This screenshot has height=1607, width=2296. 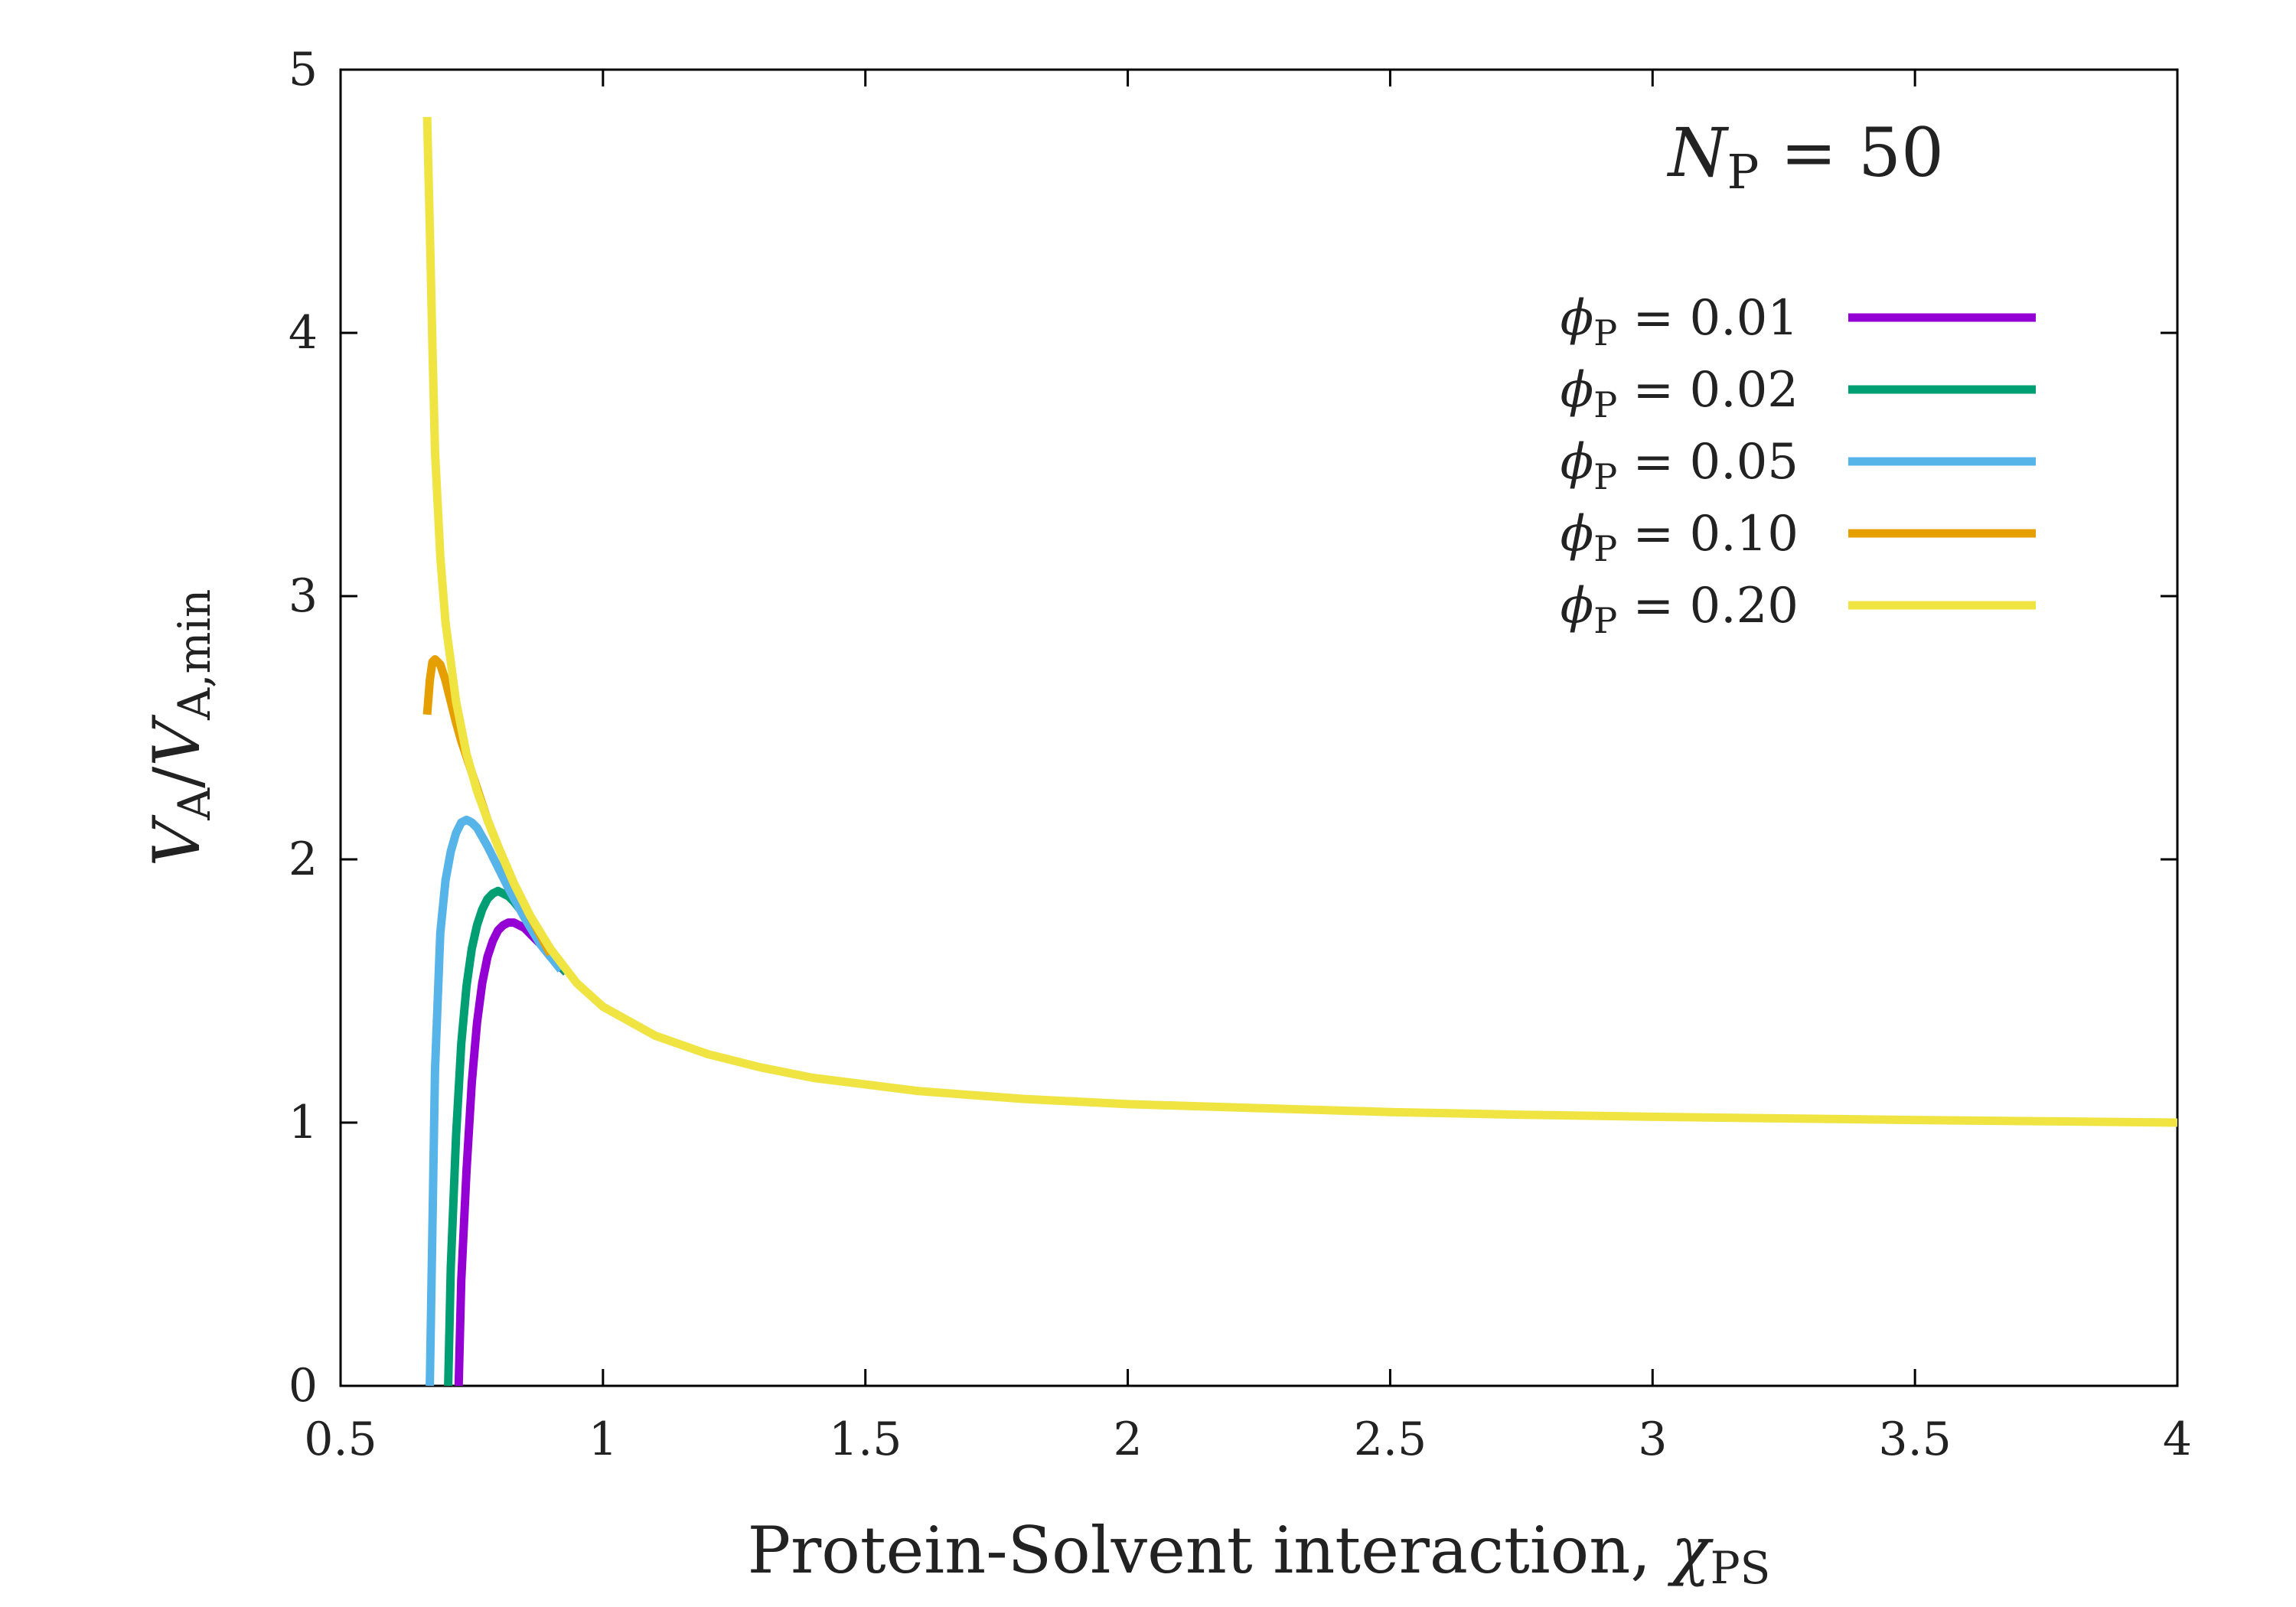 I want to click on y-tick-label: 1, so click(x=303, y=1123).